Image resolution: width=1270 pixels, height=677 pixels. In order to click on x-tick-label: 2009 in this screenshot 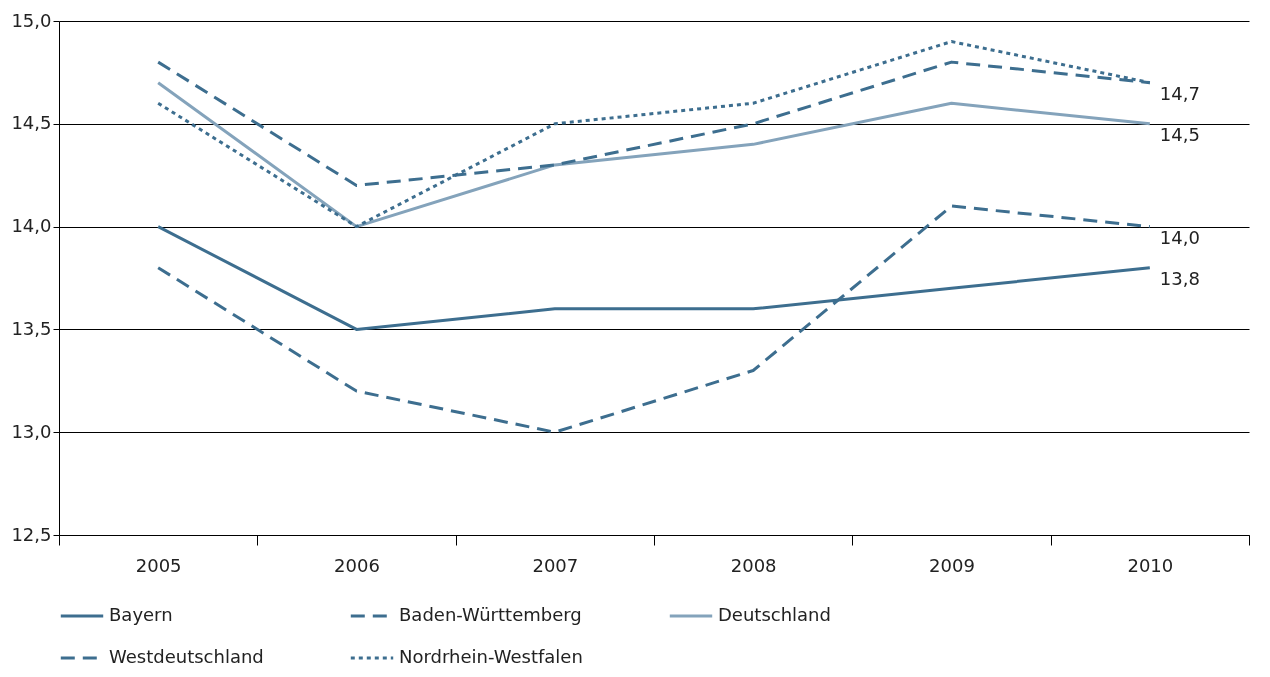, I will do `click(952, 565)`.